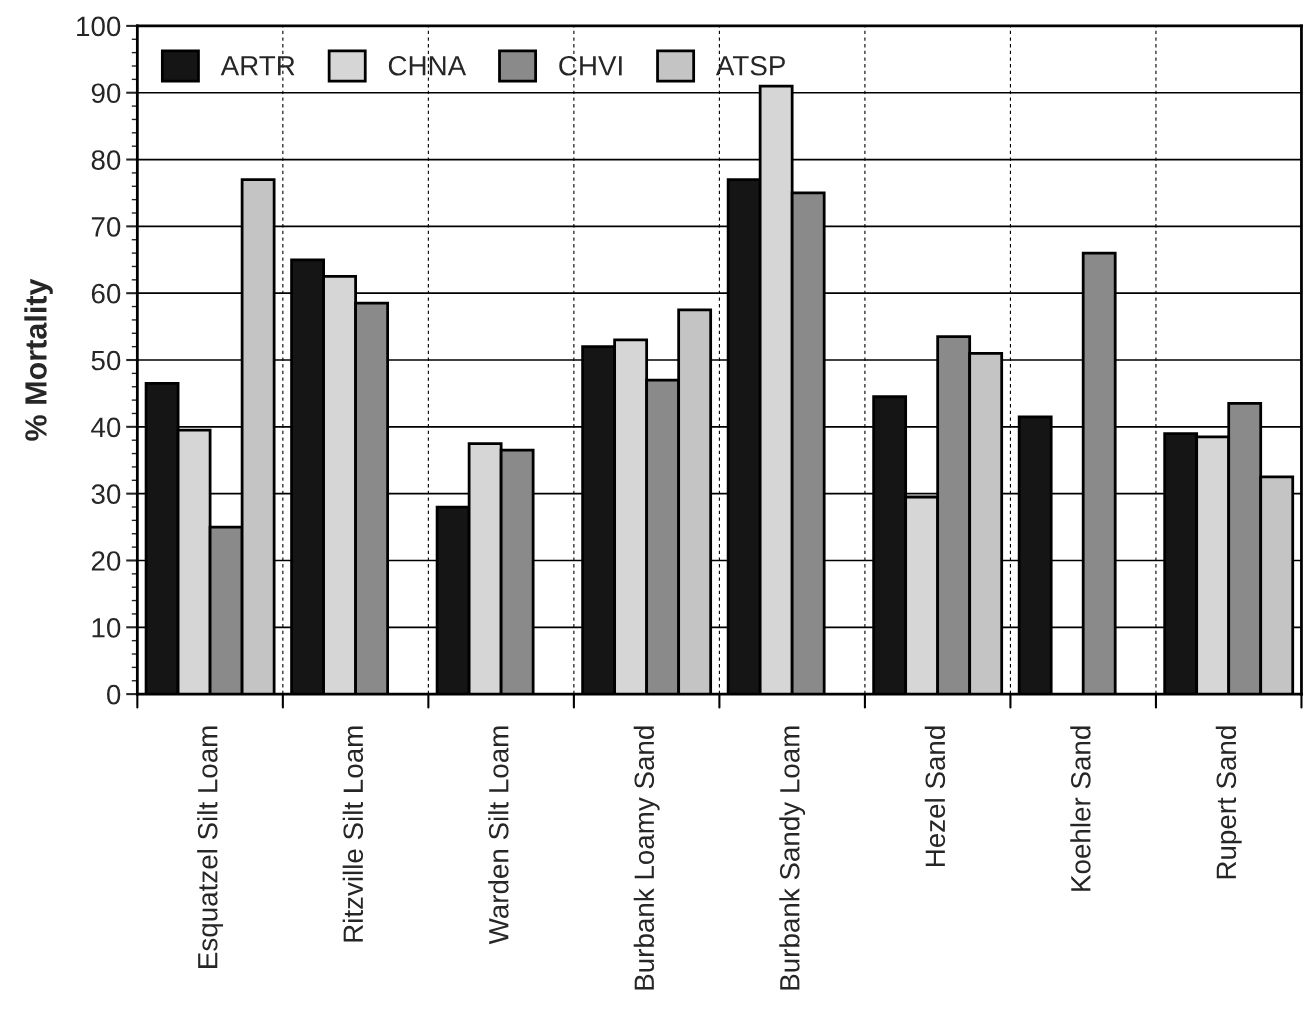 The image size is (1308, 1036). What do you see at coordinates (106, 561) in the screenshot?
I see `y-tick-label: 20` at bounding box center [106, 561].